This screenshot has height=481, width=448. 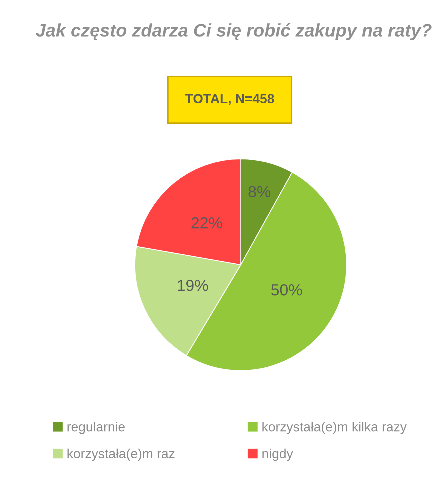 What do you see at coordinates (287, 290) in the screenshot?
I see `data-label: 50%` at bounding box center [287, 290].